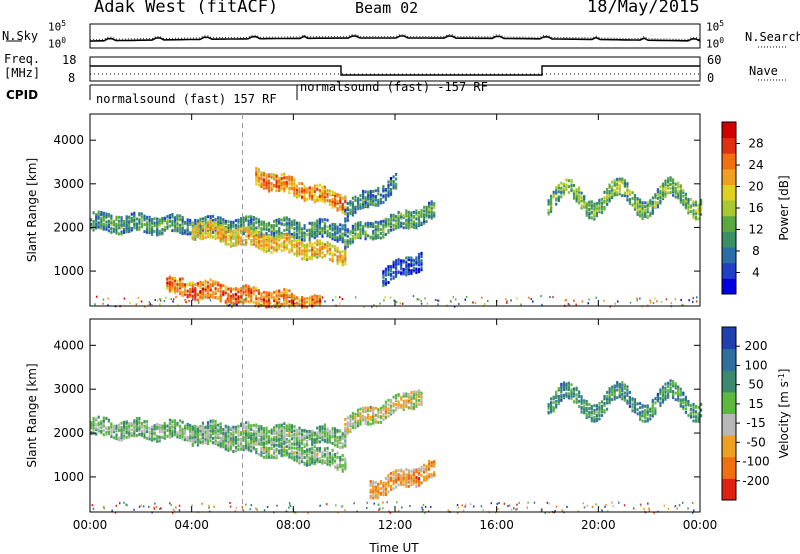  I want to click on y-tick-label: 2000, so click(68, 433).